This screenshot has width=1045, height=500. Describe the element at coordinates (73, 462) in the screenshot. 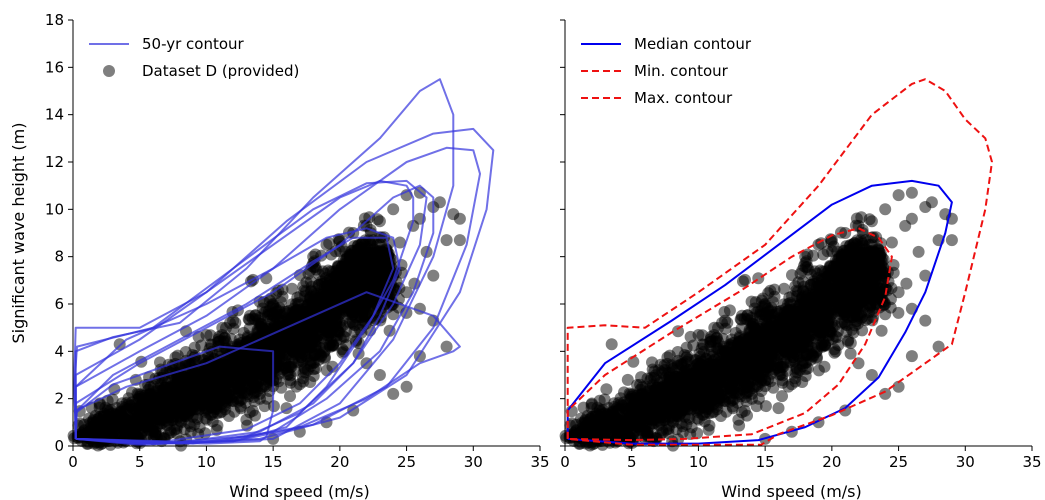

I see `x-tick-label: 0` at that location.